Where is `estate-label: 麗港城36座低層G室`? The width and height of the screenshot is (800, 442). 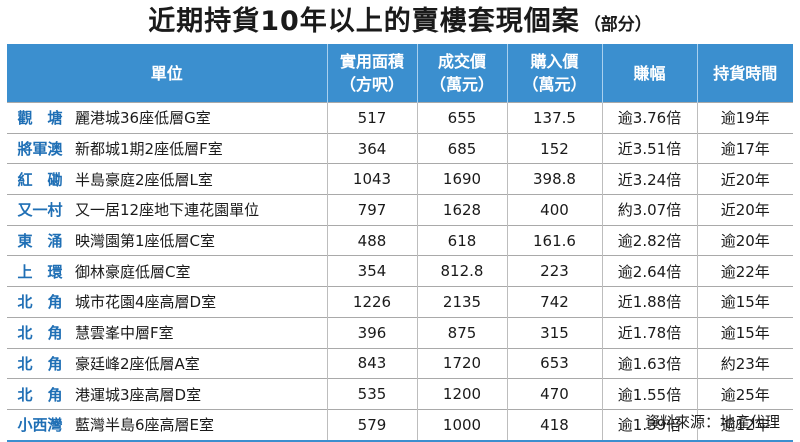
estate-label: 麗港城36座低層G室 is located at coordinates (143, 118).